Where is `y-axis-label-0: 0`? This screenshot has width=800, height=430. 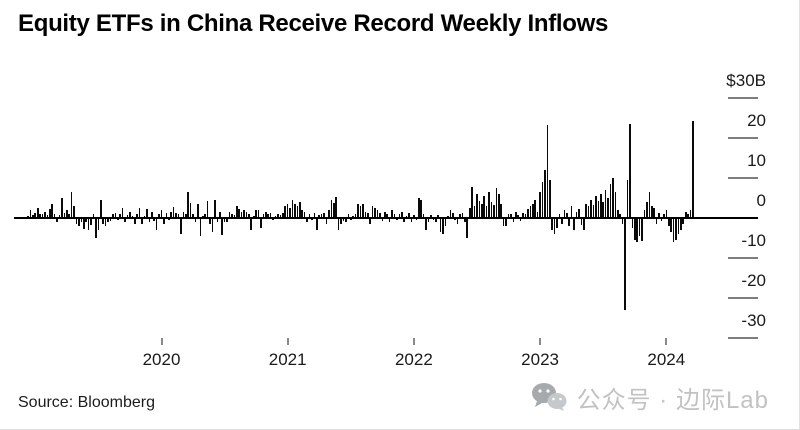 y-axis-label-0: 0 is located at coordinates (761, 200).